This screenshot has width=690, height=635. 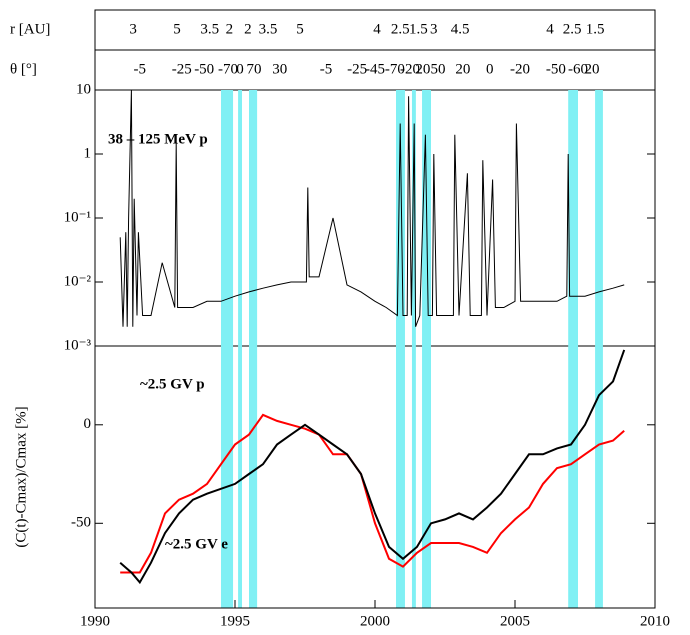 I want to click on x-tick-label: 1995, so click(x=235, y=621).